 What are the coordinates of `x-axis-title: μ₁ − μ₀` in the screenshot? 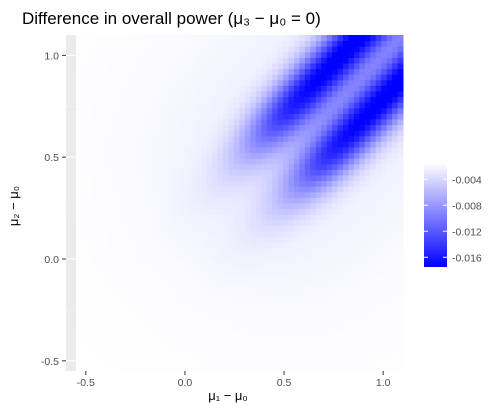 It's located at (228, 395).